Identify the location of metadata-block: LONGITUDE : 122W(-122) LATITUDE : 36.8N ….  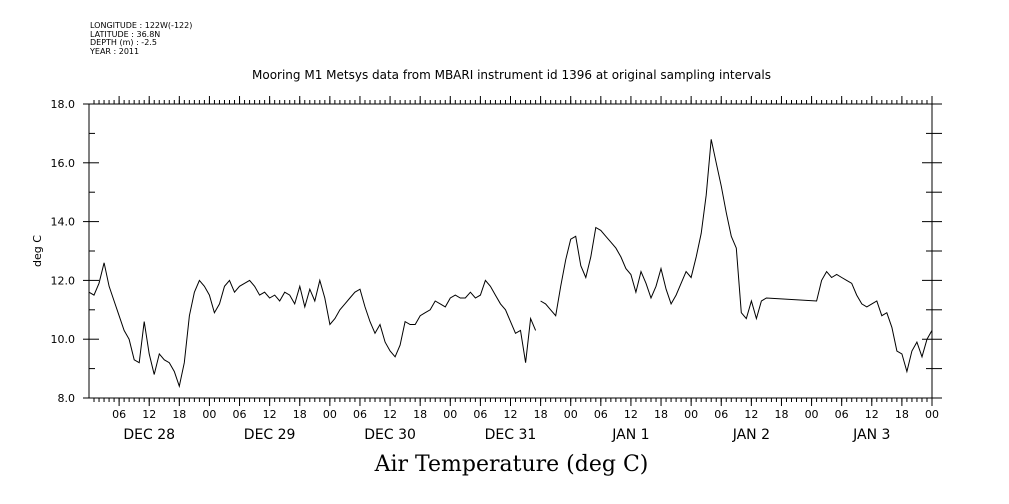
(141, 38).